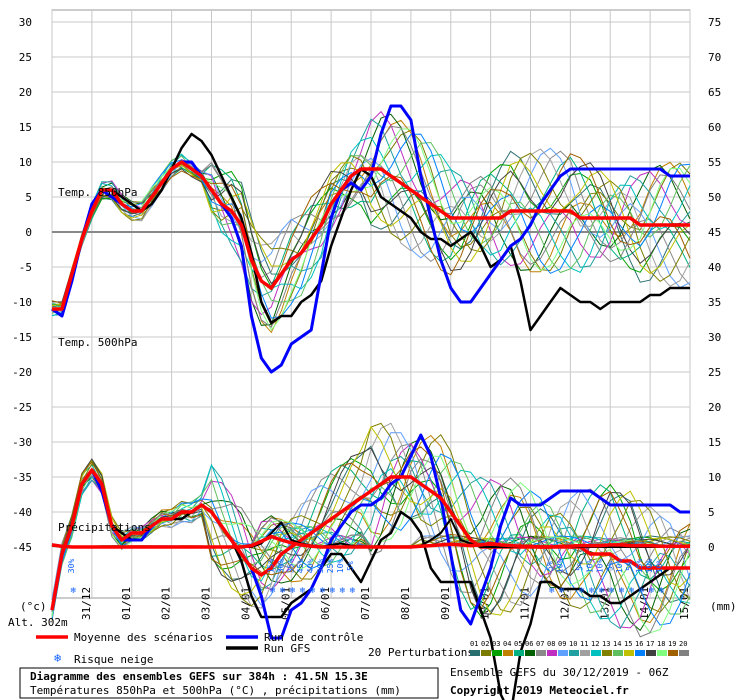 The width and height of the screenshot is (740, 700). I want to click on snow-risk-percent: 40%, so click(310, 566).